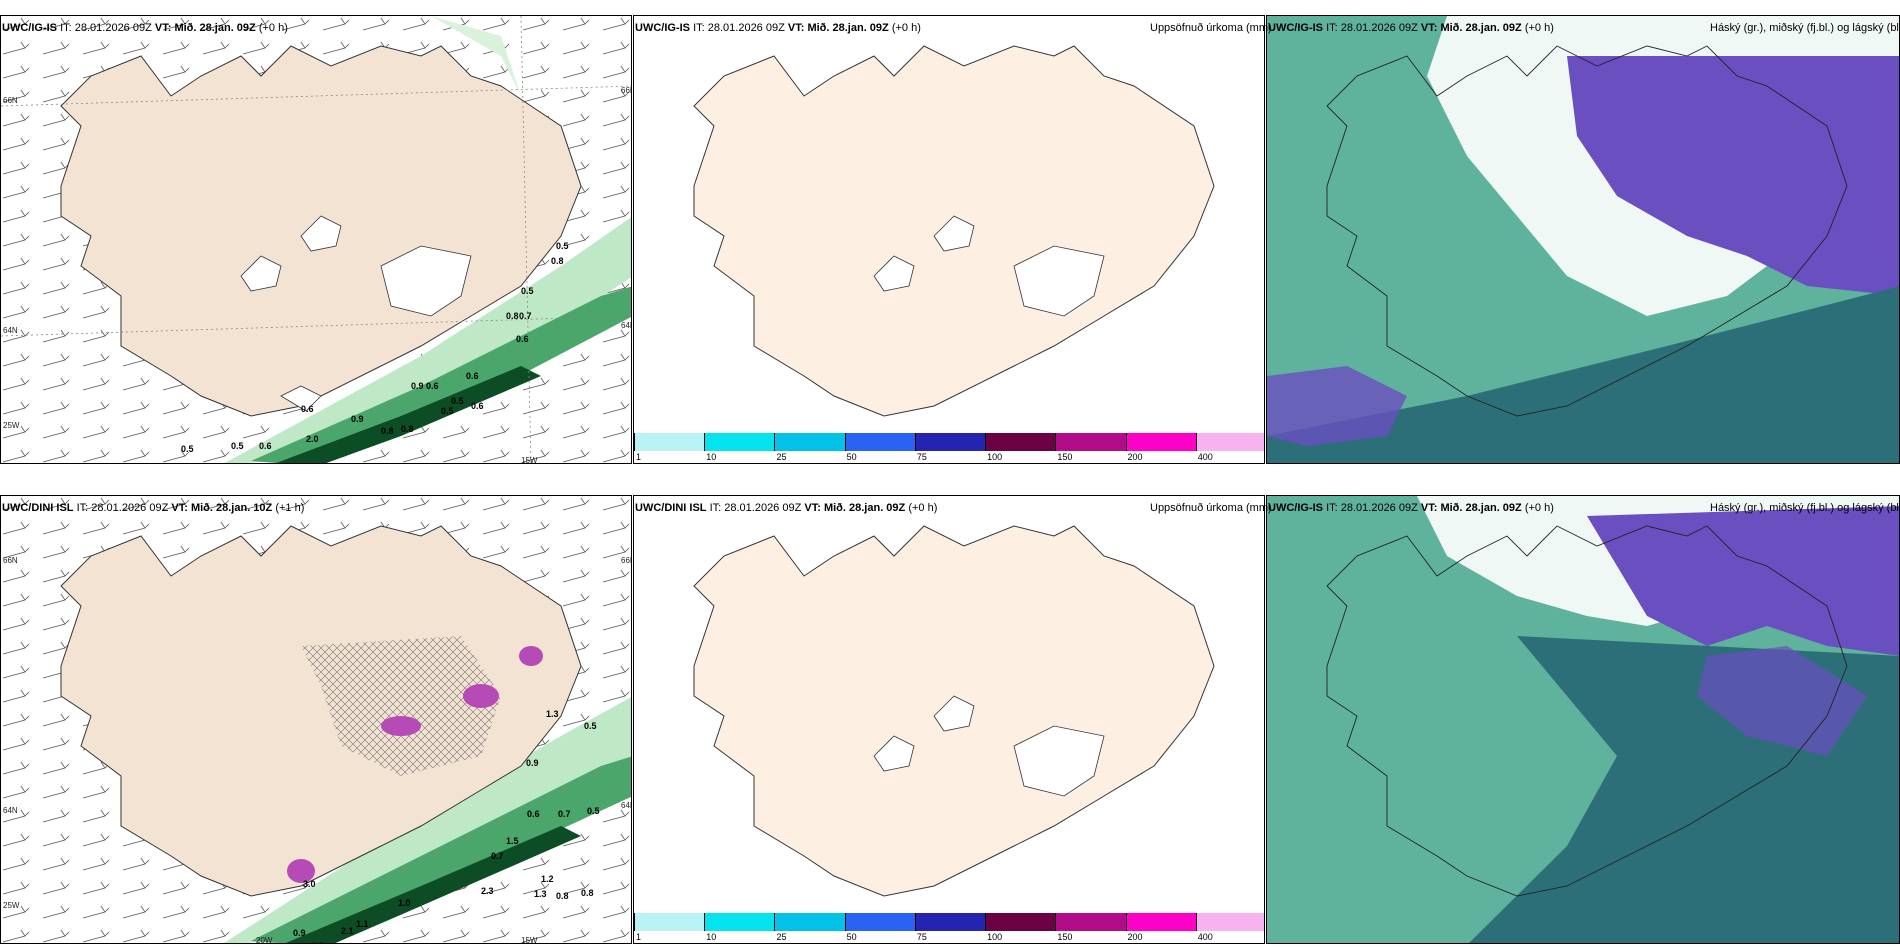 Image resolution: width=1900 pixels, height=950 pixels. Describe the element at coordinates (487, 891) in the screenshot. I see `precip-value-label: 2.3` at that location.